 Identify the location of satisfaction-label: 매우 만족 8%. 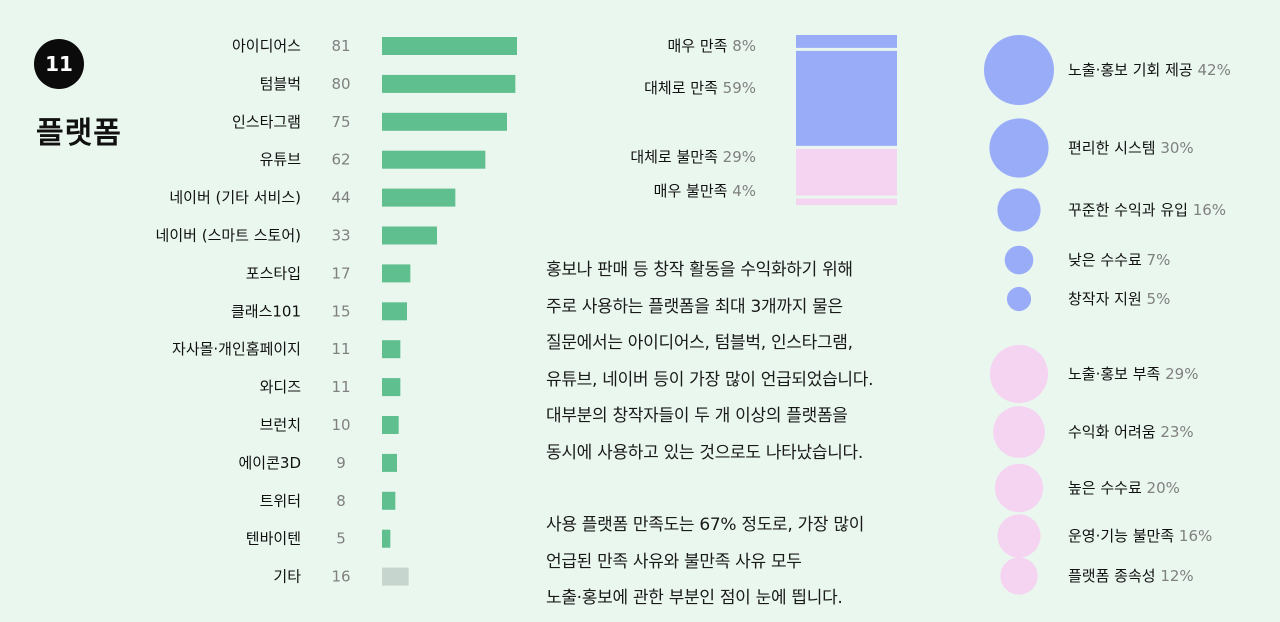
(711, 46).